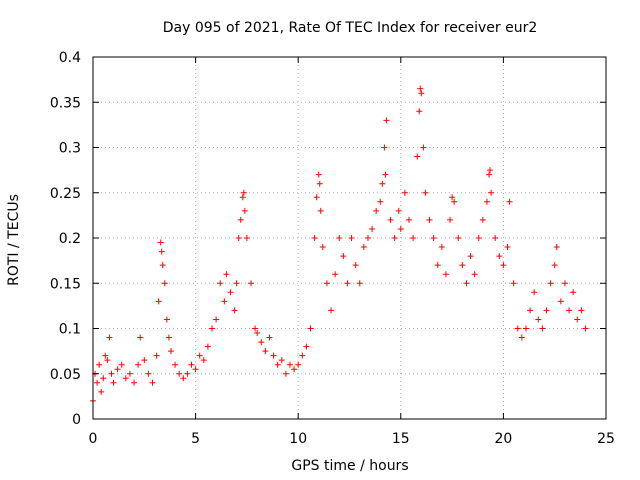  Describe the element at coordinates (65, 194) in the screenshot. I see `y-tick-label: 0.25` at that location.